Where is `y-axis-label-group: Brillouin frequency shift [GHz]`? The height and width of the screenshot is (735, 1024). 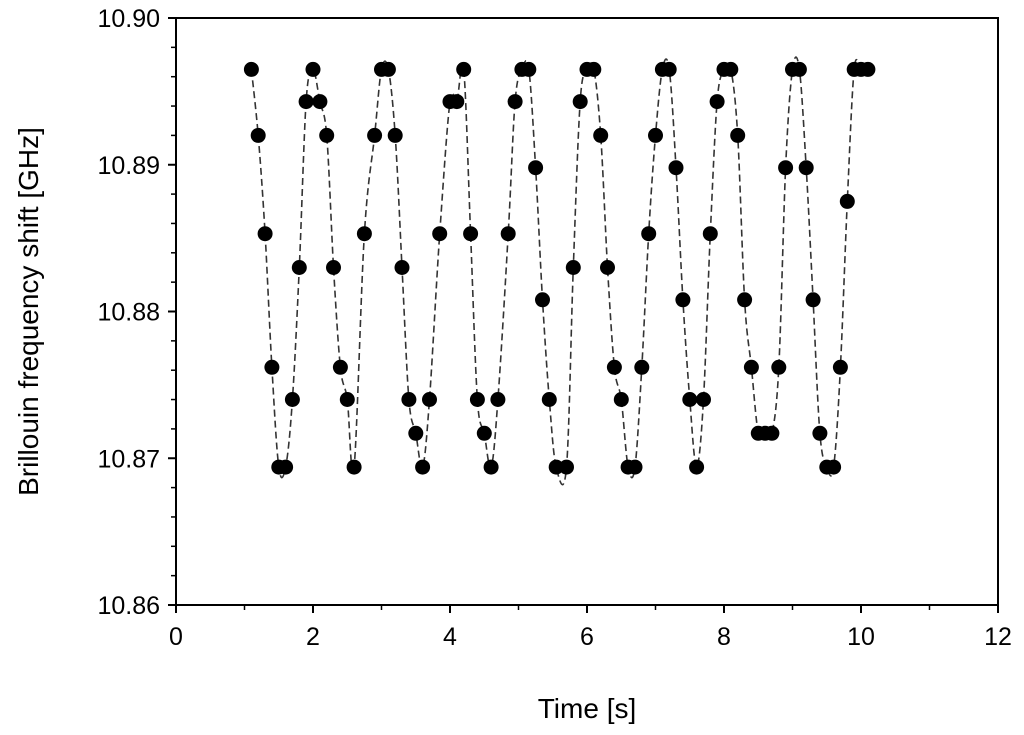
y-axis-label-group: Brillouin frequency shift [GHz] is located at coordinates (28, 311).